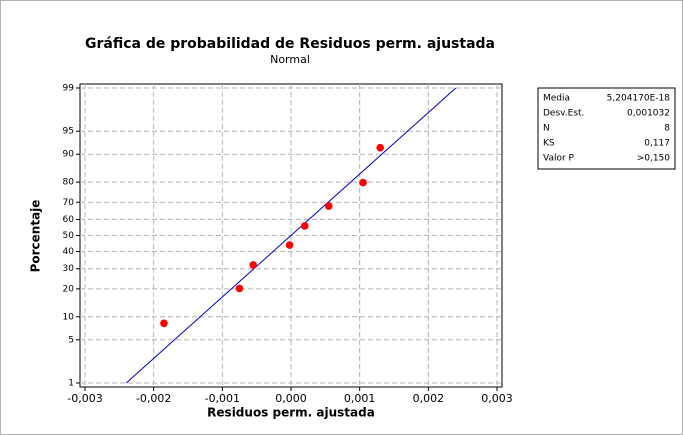  Describe the element at coordinates (429, 398) in the screenshot. I see `x-tick-label: 0,002` at that location.